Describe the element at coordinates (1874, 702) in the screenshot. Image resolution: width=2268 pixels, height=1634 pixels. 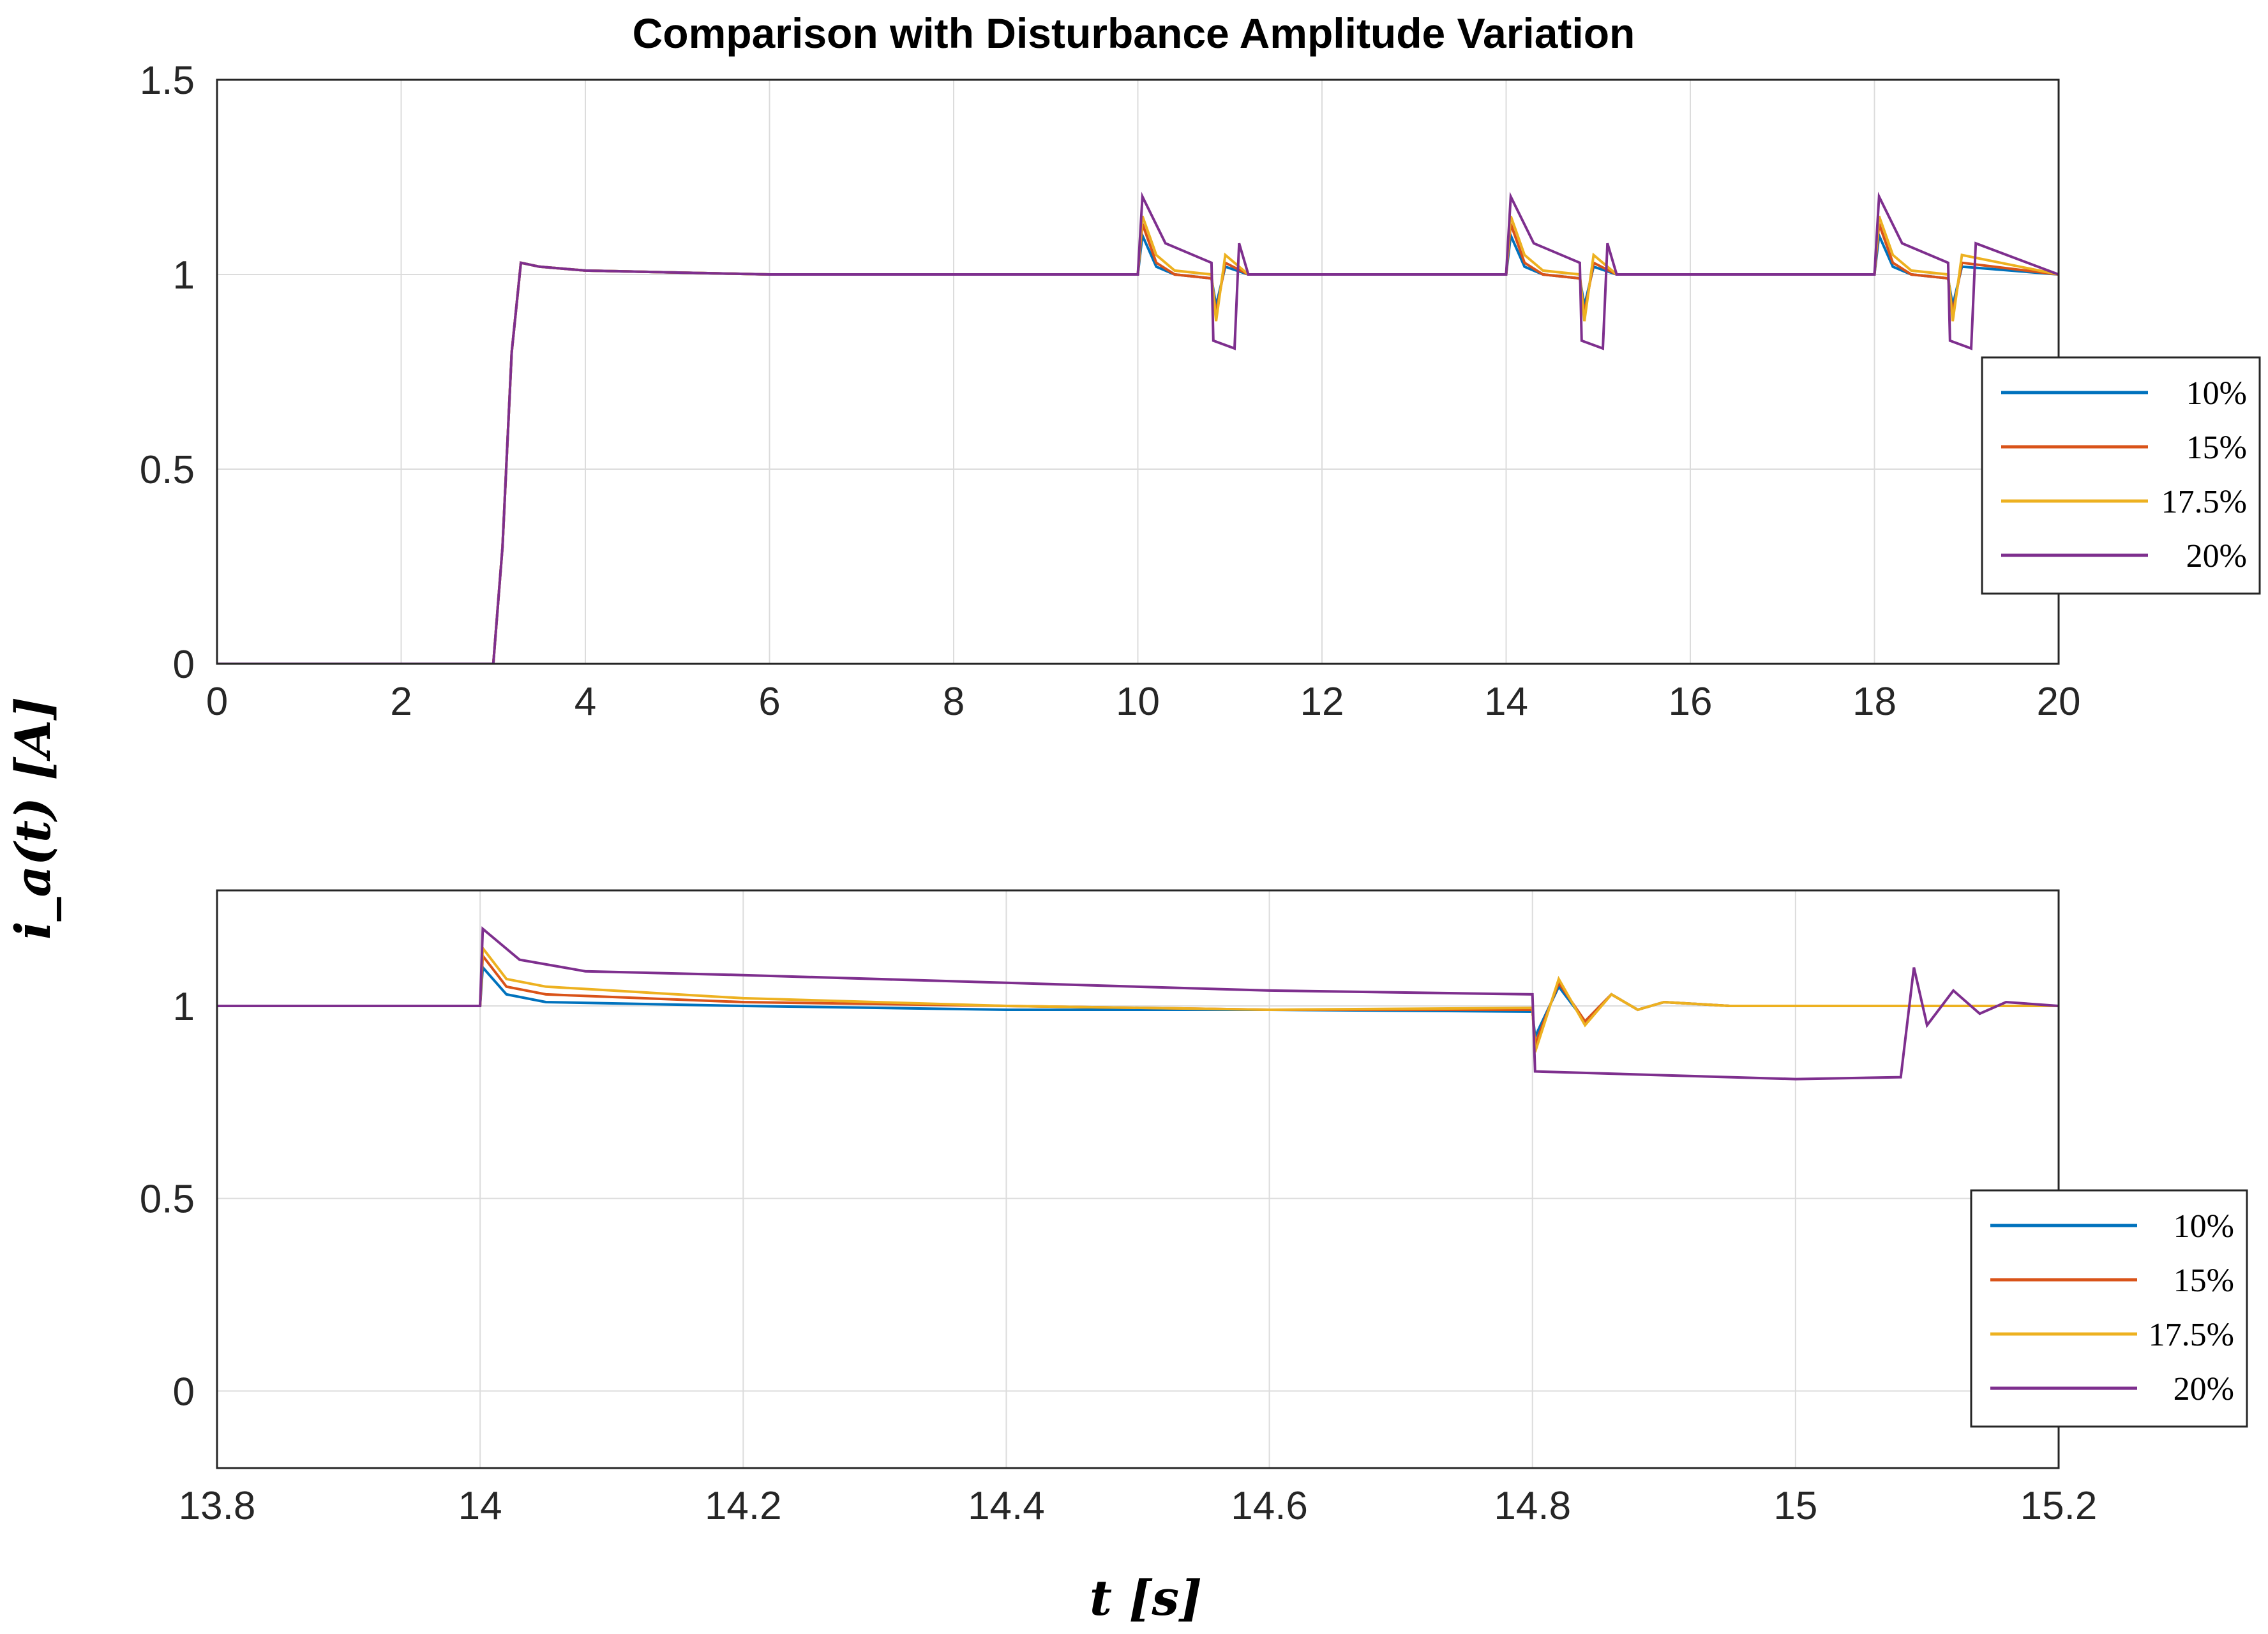
I see `x-tick-label: 18` at that location.